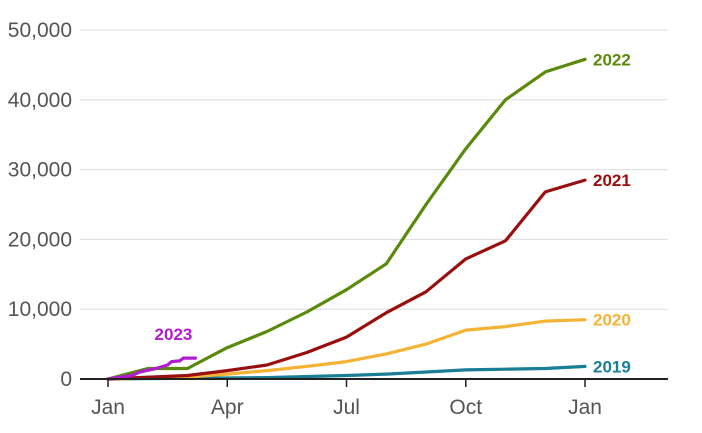 The image size is (702, 433). What do you see at coordinates (40, 309) in the screenshot?
I see `y-tick-label: 10,000` at bounding box center [40, 309].